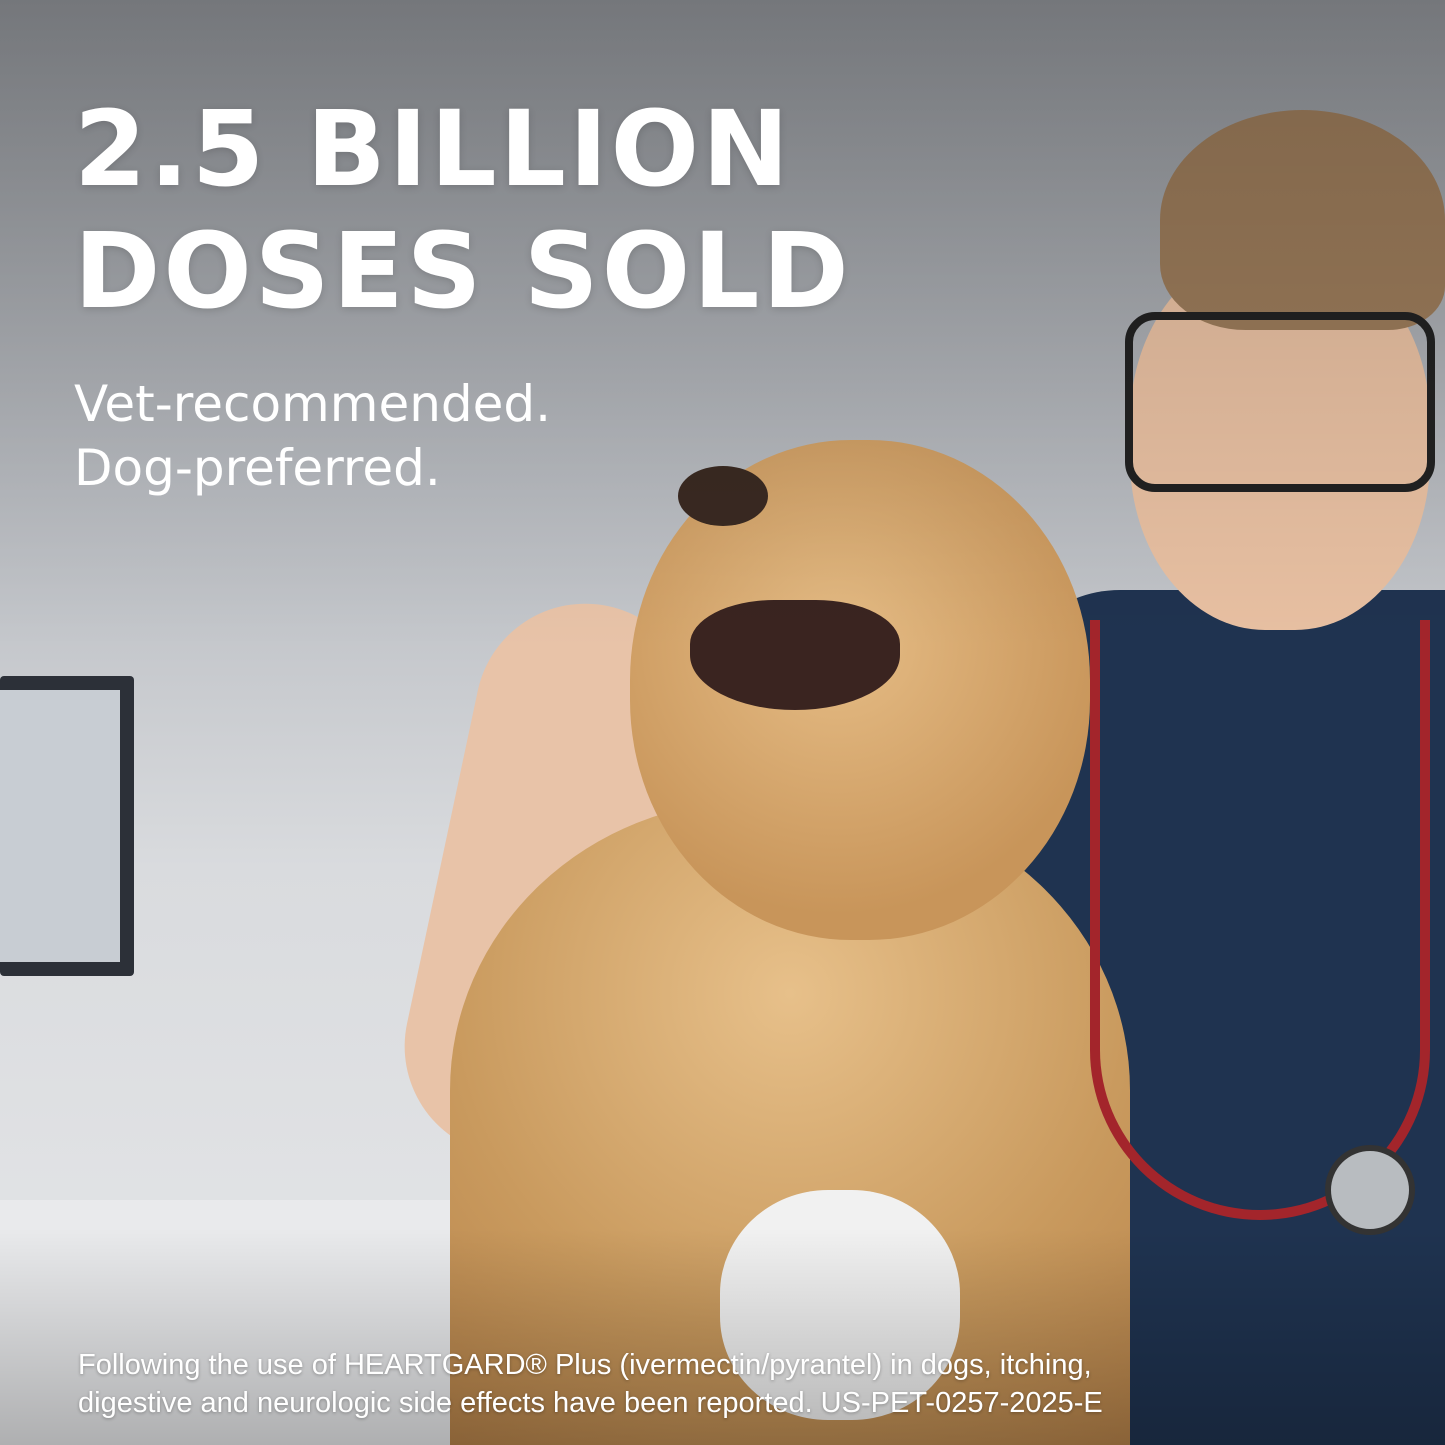  I want to click on glasses, so click(1280, 402).